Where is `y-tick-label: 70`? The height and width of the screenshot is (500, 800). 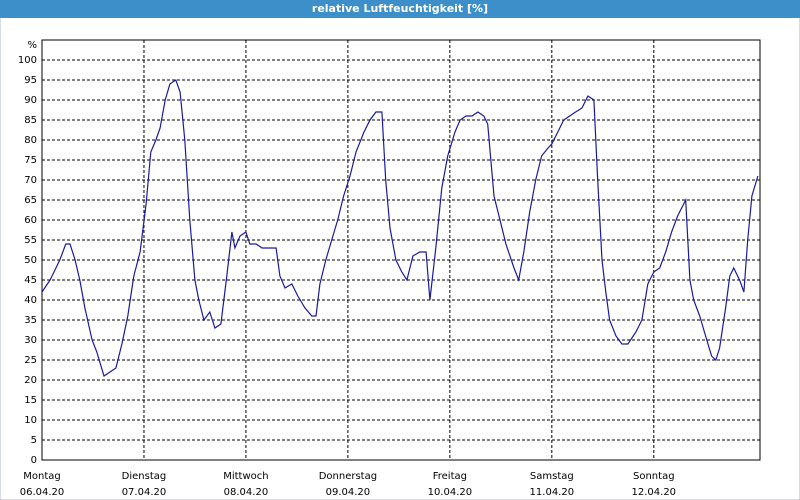
y-tick-label: 70 is located at coordinates (30, 180).